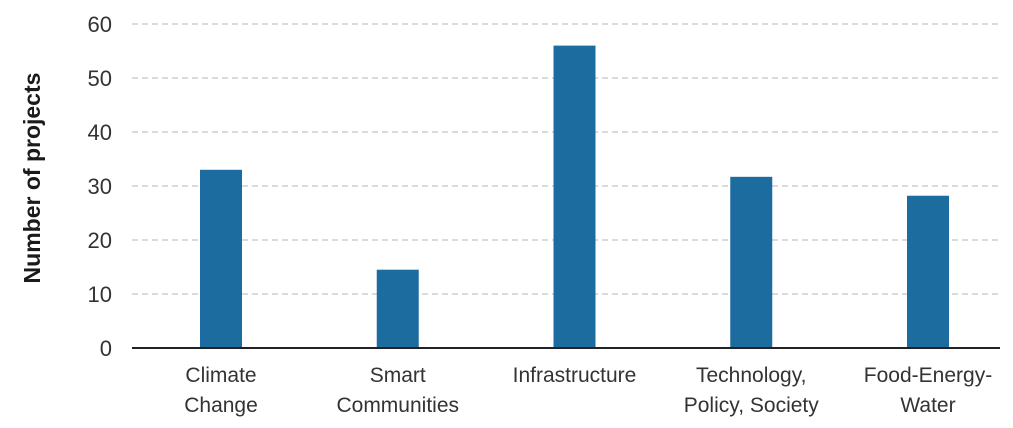 Image resolution: width=1013 pixels, height=428 pixels. I want to click on y-tick-label: 30, so click(100, 186).